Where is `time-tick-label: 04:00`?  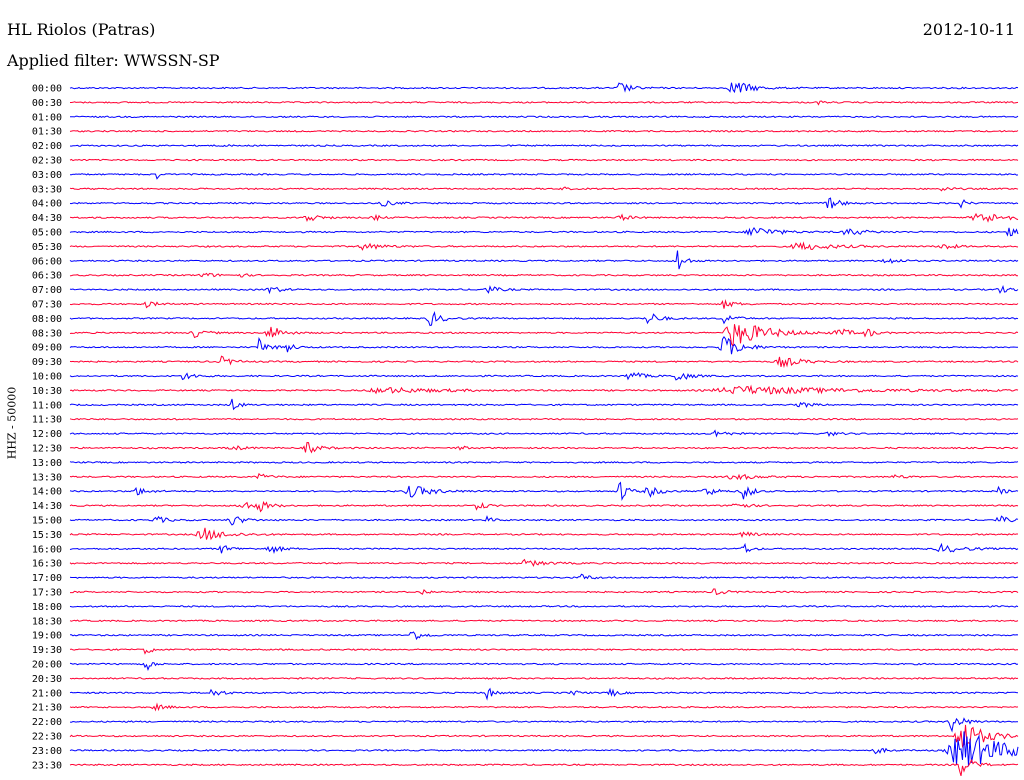 time-tick-label: 04:00 is located at coordinates (47, 204).